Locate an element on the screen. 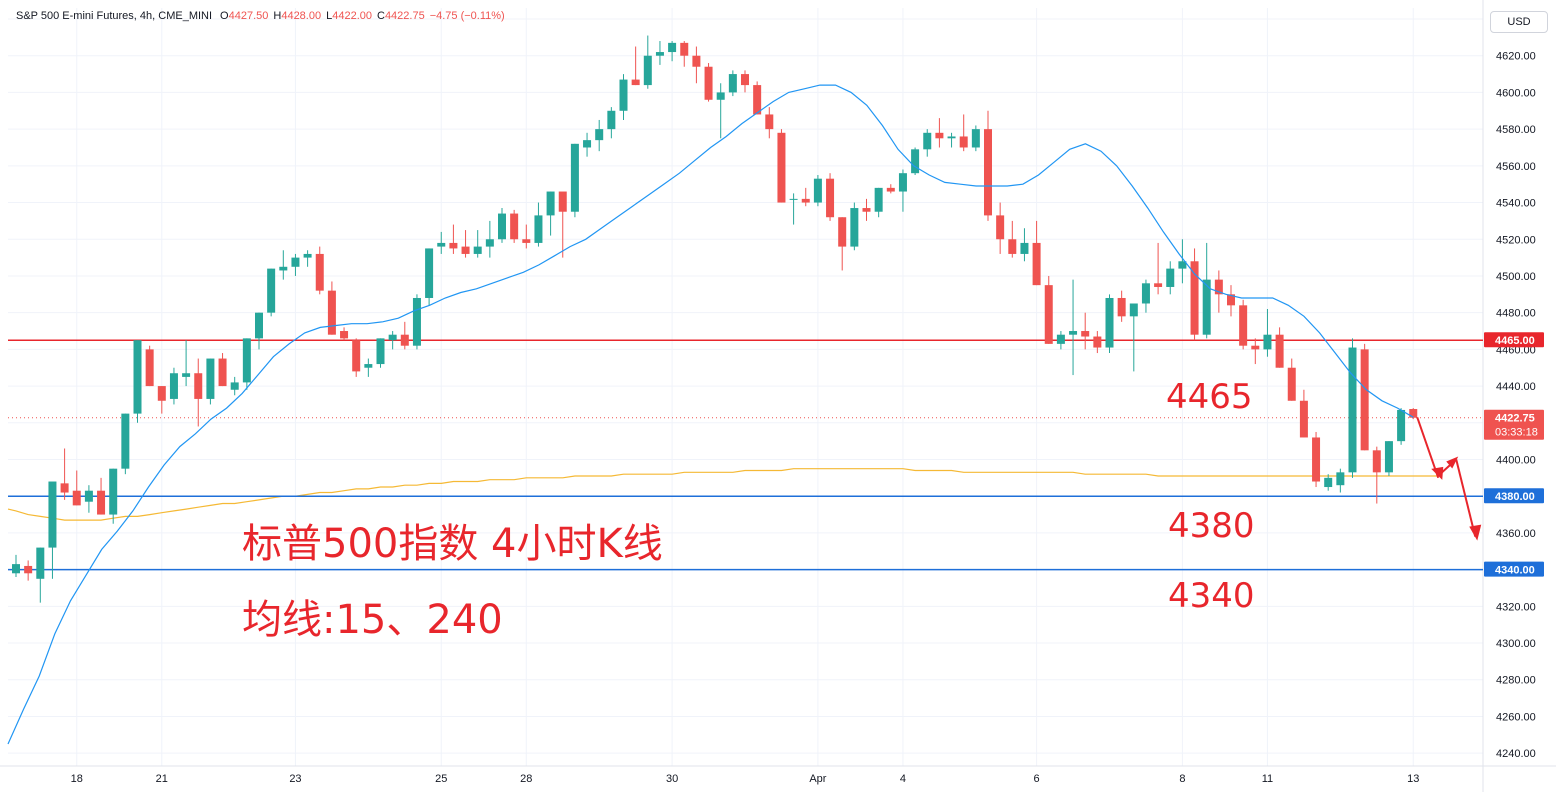 This screenshot has height=792, width=1556. annotation-level-4340: 4340 is located at coordinates (1211, 596).